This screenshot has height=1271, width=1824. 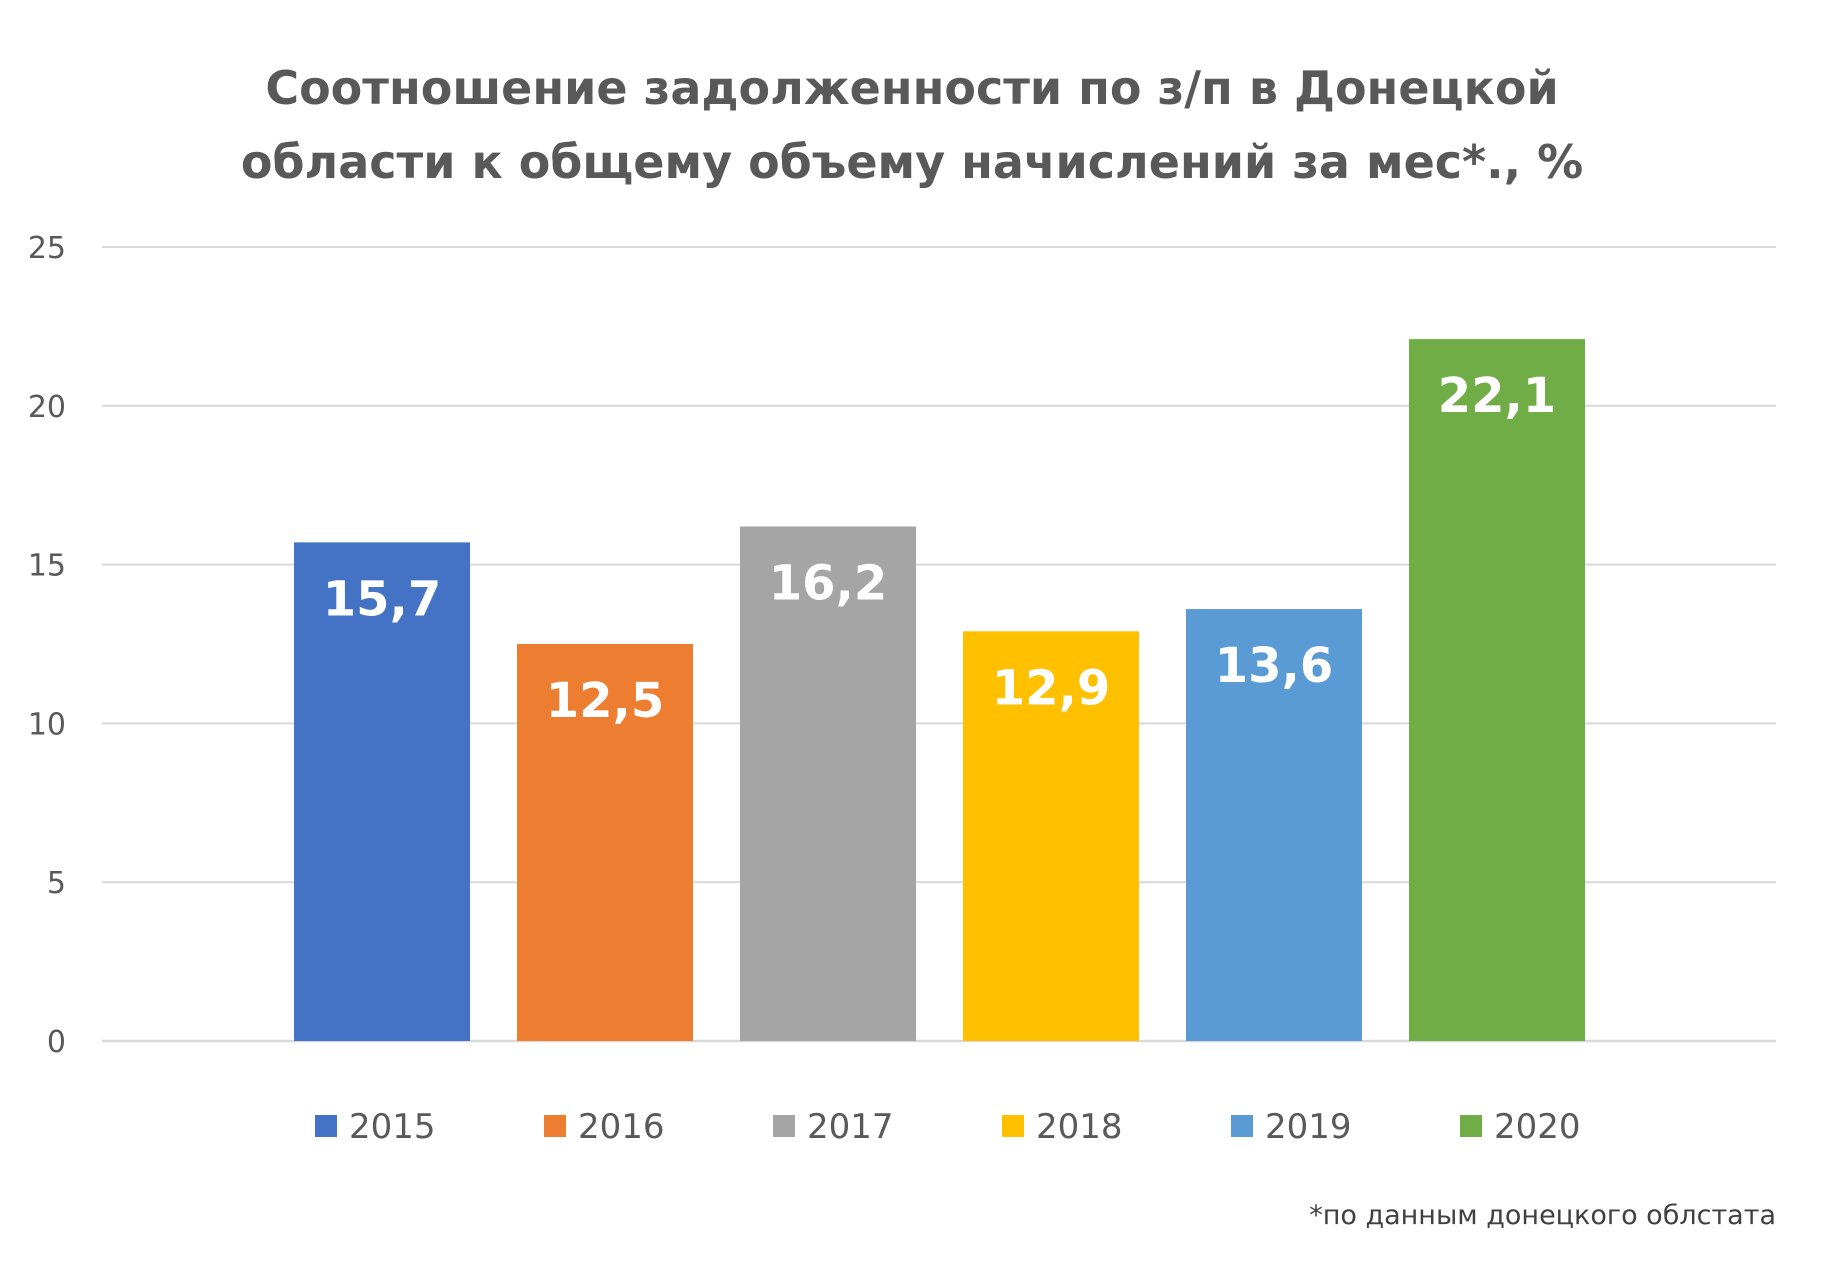 I want to click on legend-item-2019: 2019, so click(x=1291, y=1127).